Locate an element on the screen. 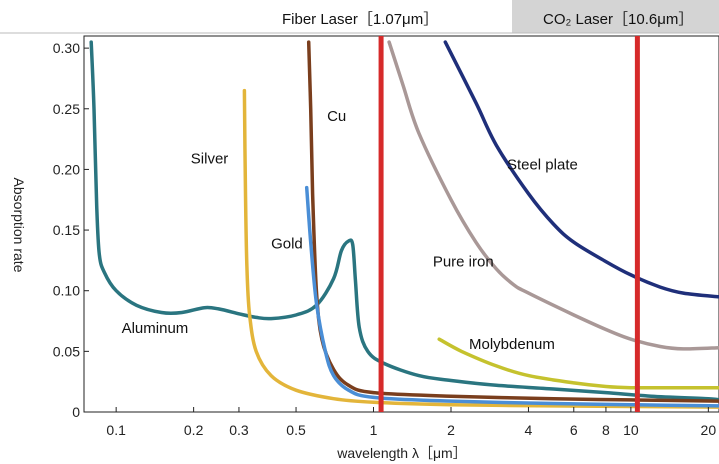  y-axis-ticks: 0 0.05 0.10 0.15 0.20 0.25 0.30 is located at coordinates (71, 230).